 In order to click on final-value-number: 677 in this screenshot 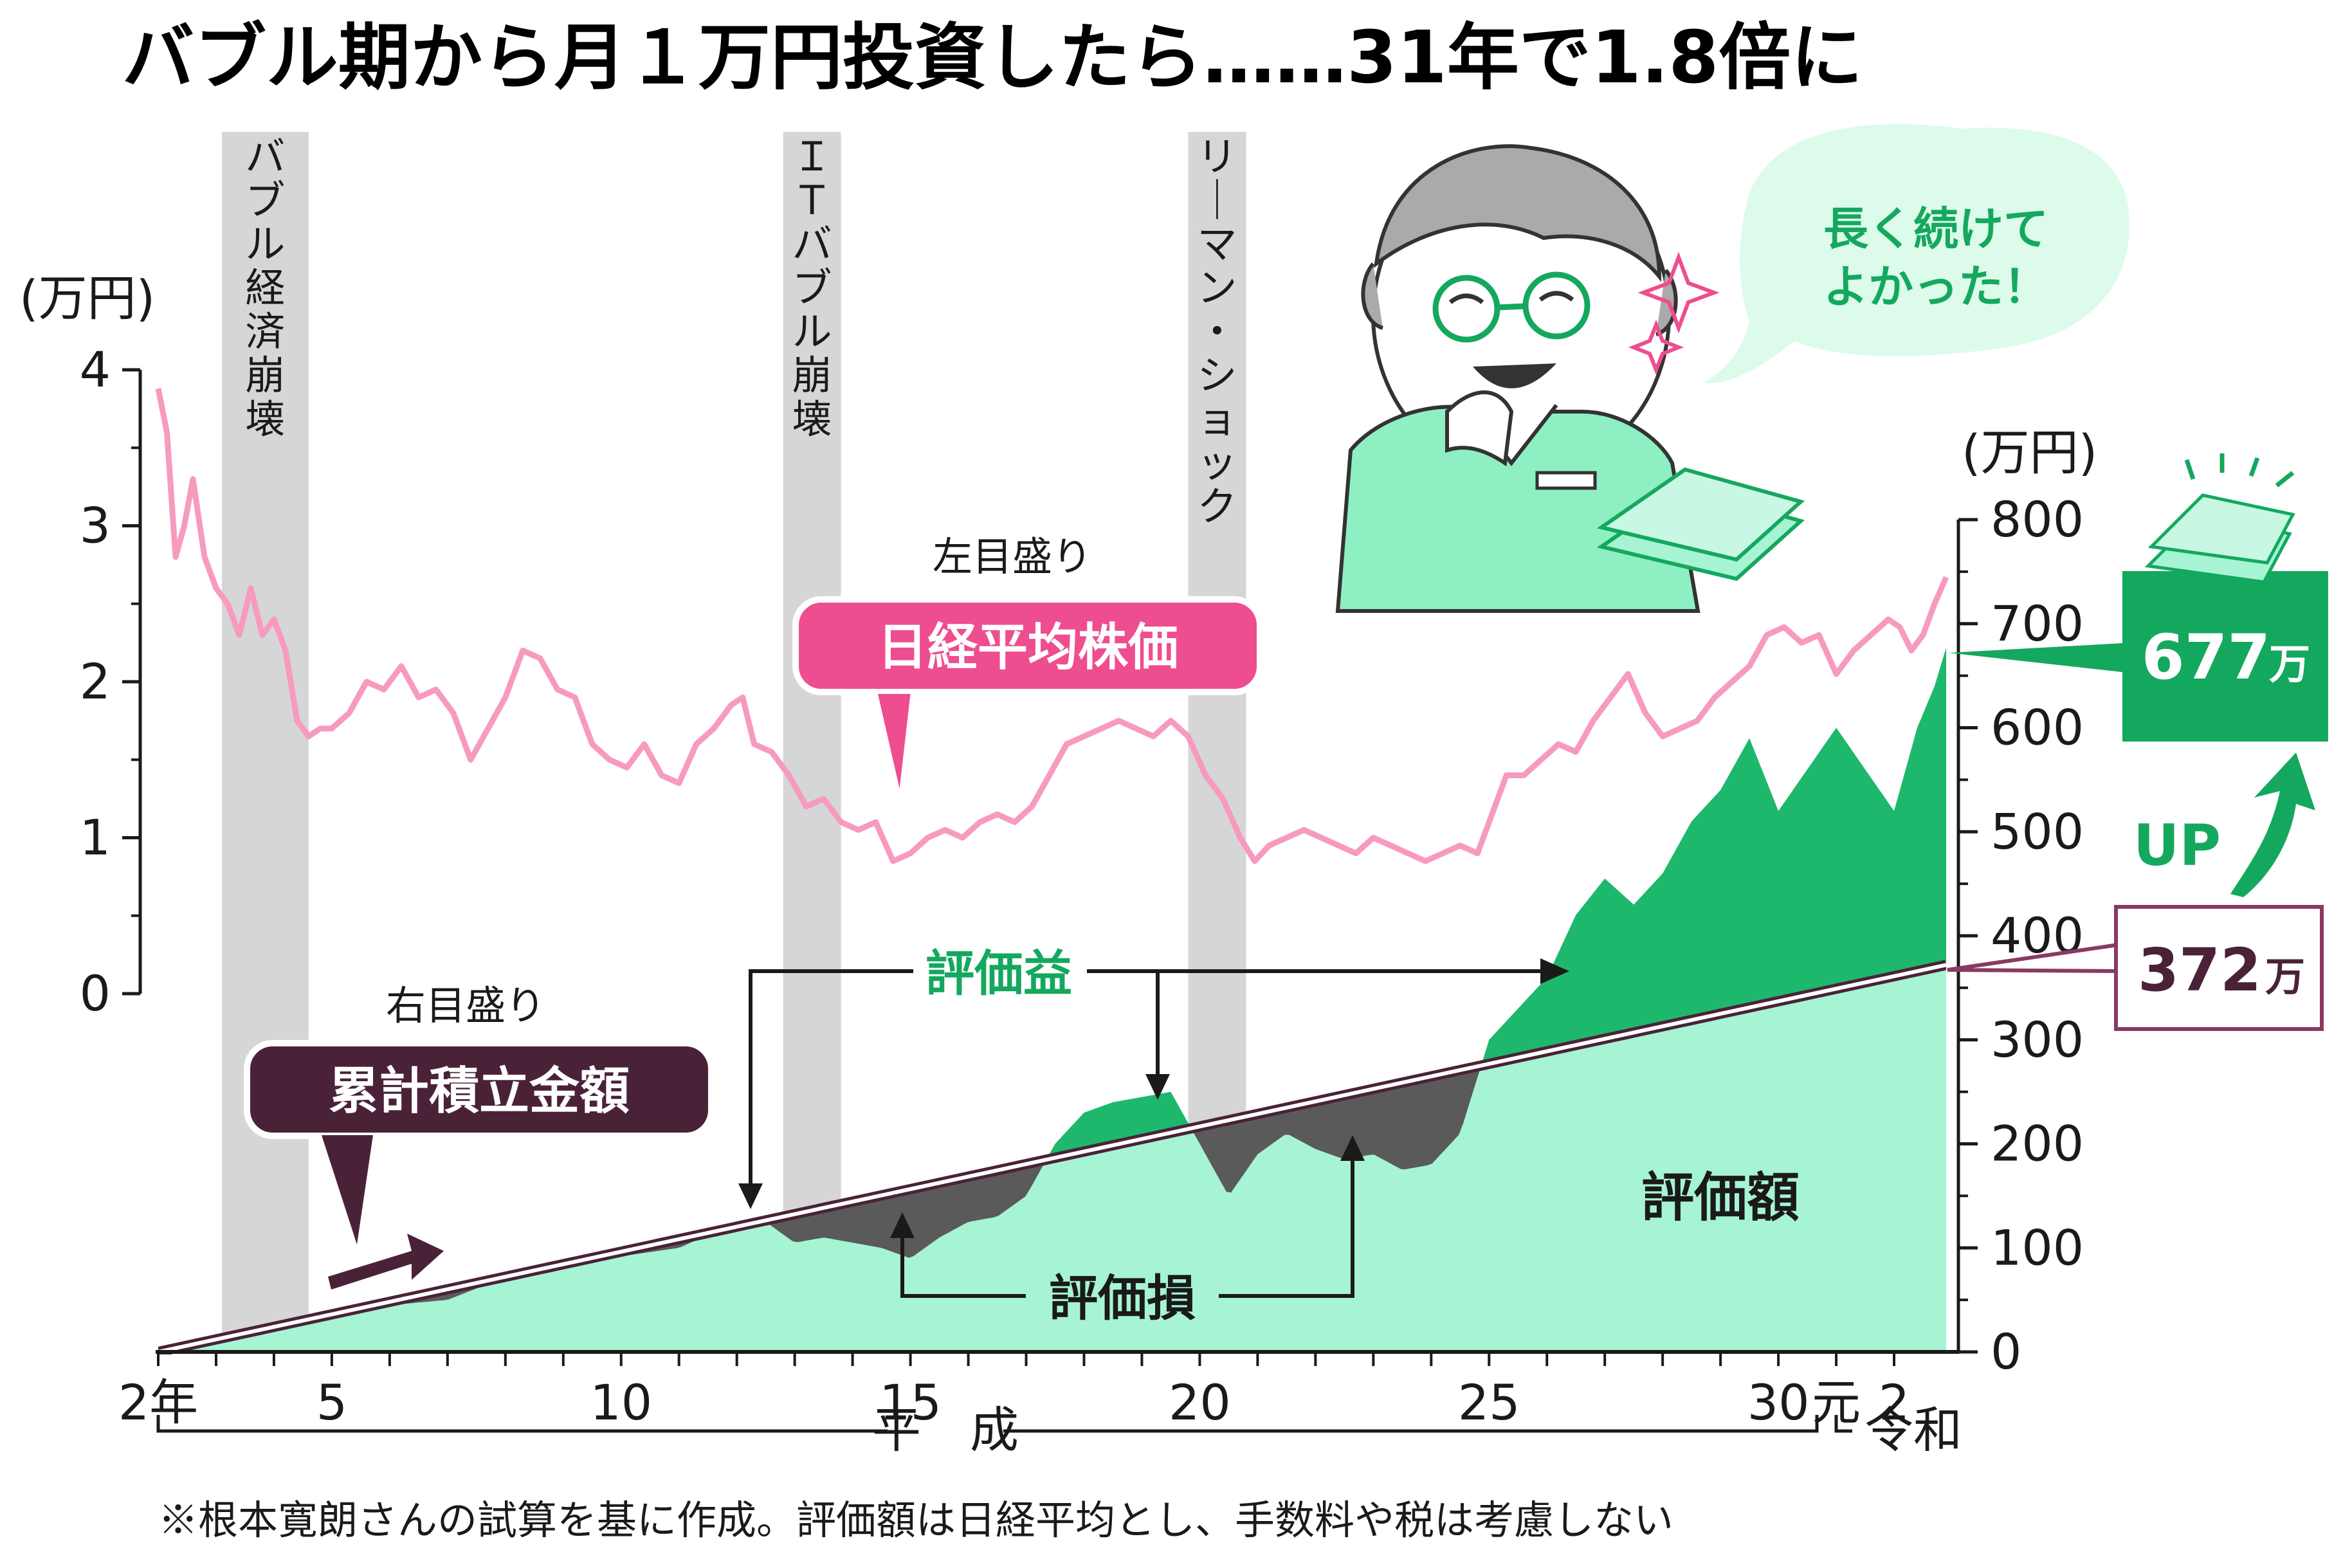, I will do `click(2206, 657)`.